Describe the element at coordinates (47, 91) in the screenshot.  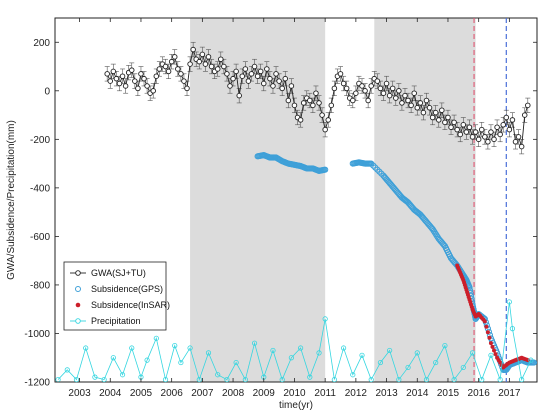
I see `y-tick-label: 0` at that location.